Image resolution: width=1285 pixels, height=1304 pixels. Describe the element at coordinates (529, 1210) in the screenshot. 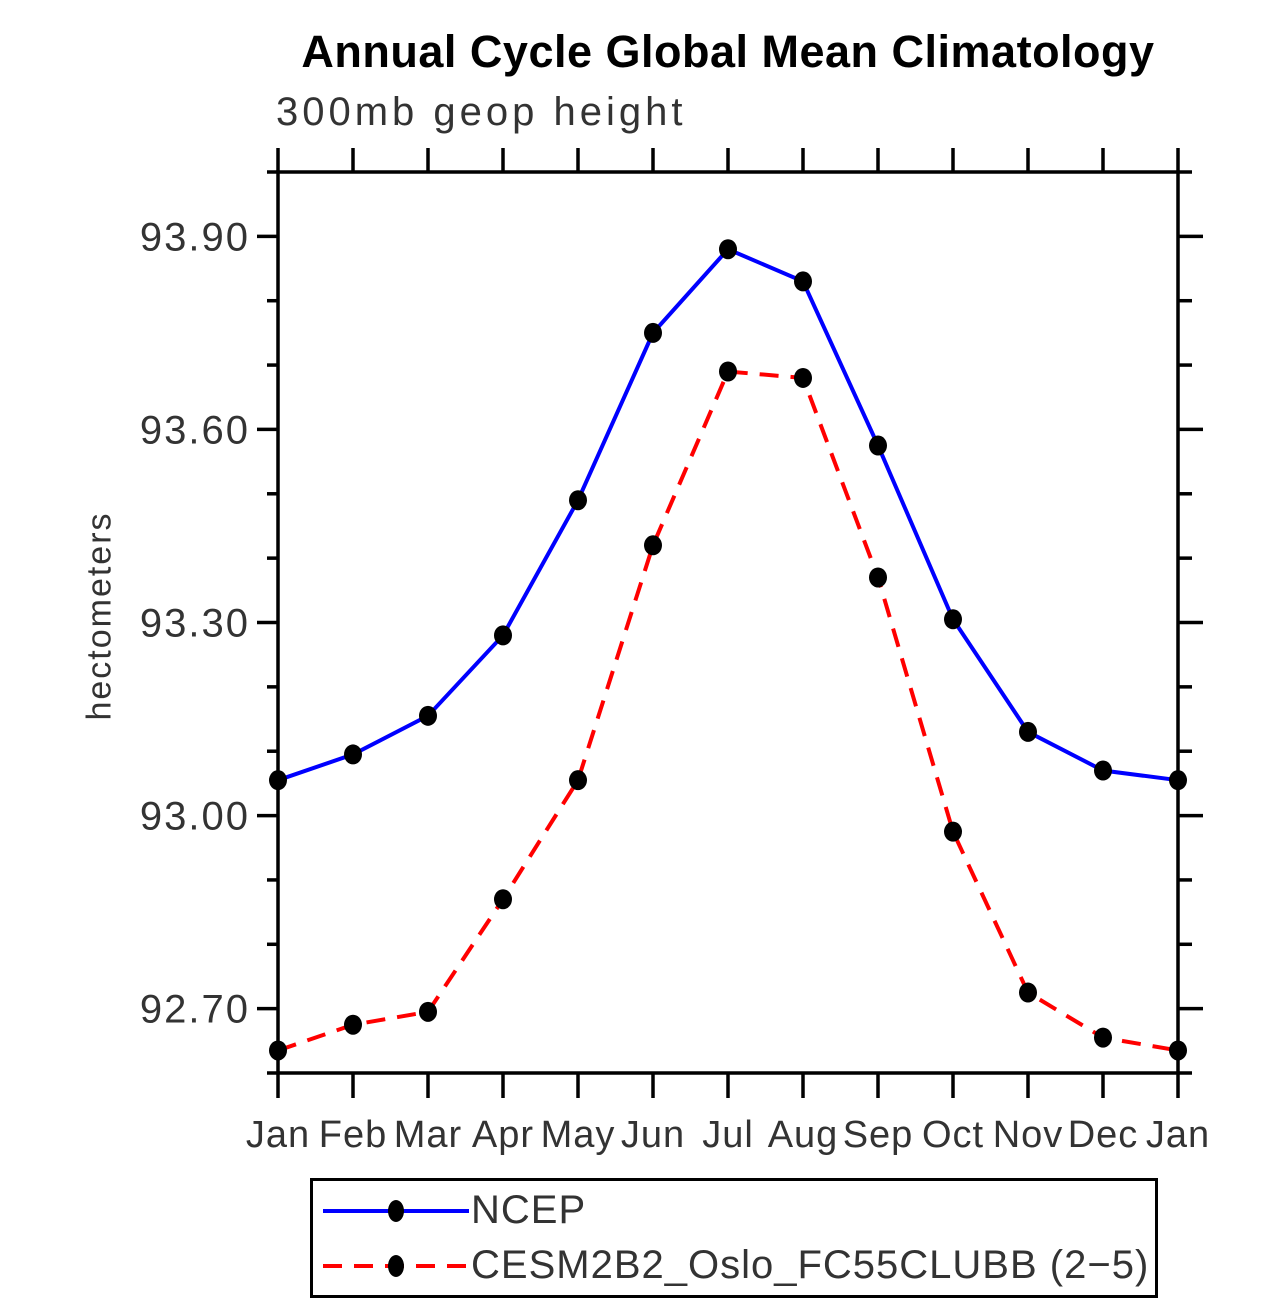

I see `legend-label-ncep: NCEP` at that location.